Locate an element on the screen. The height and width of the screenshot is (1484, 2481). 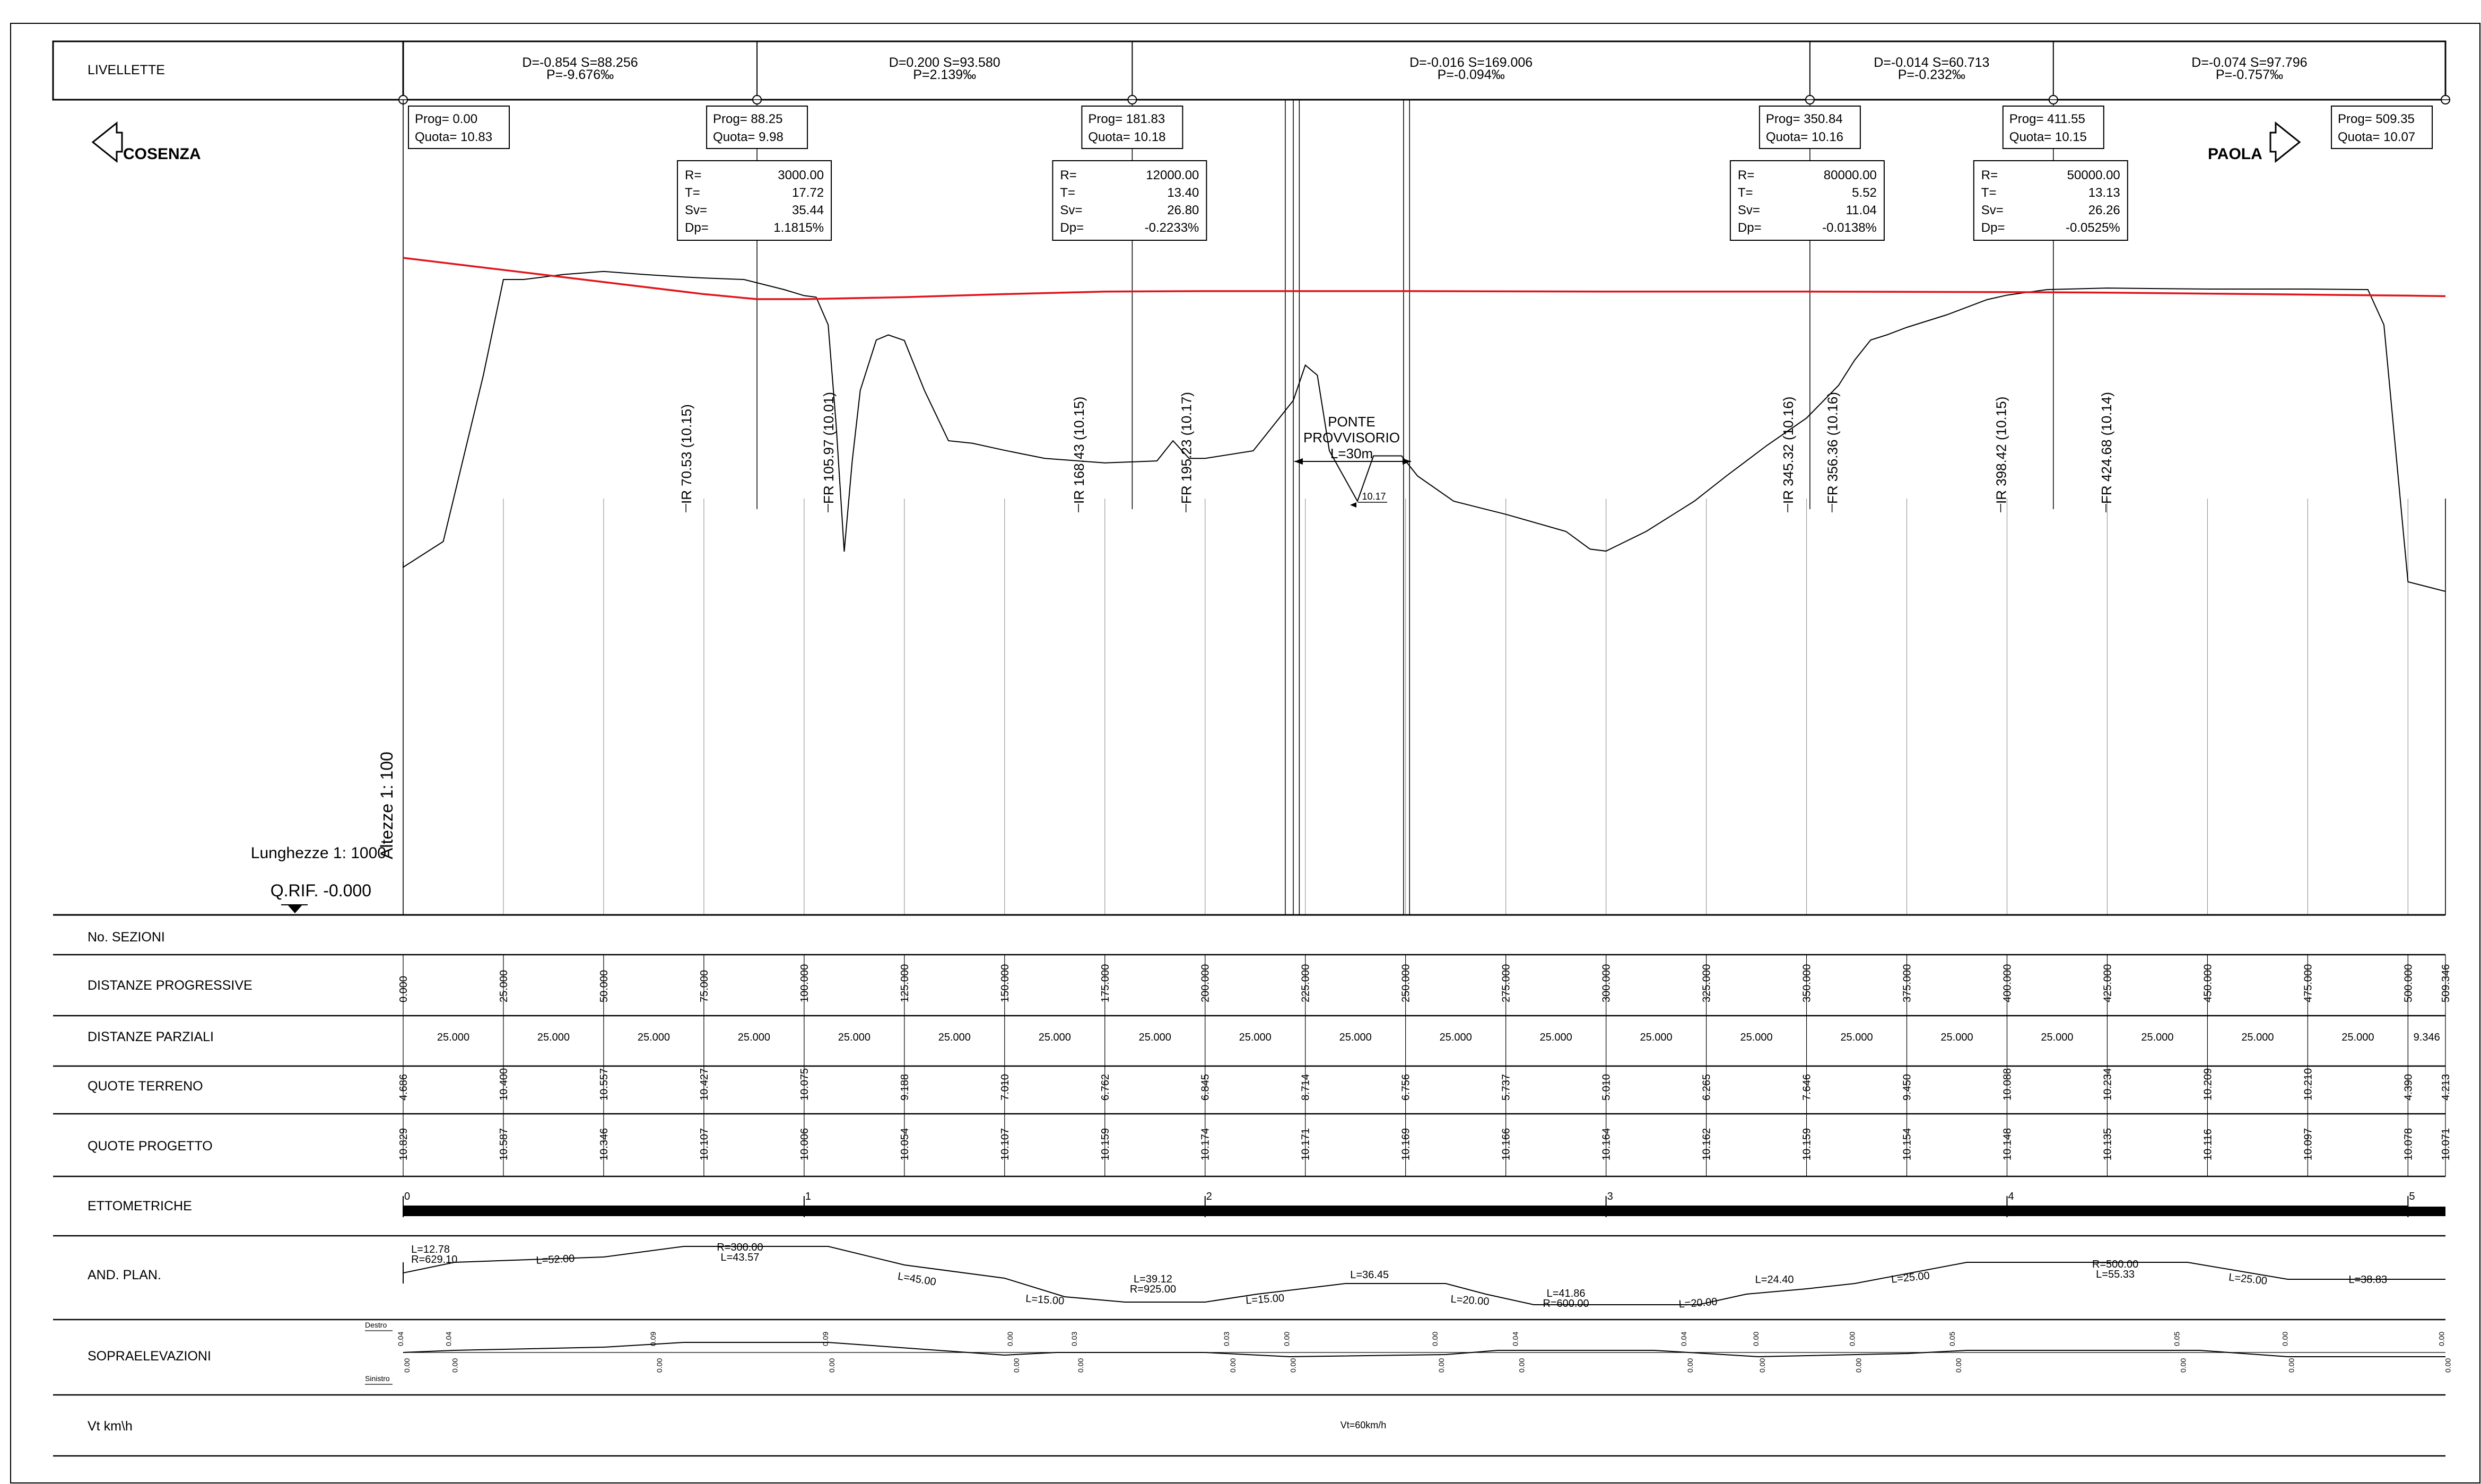
terreno-value: 9.450 is located at coordinates (1907, 1087).